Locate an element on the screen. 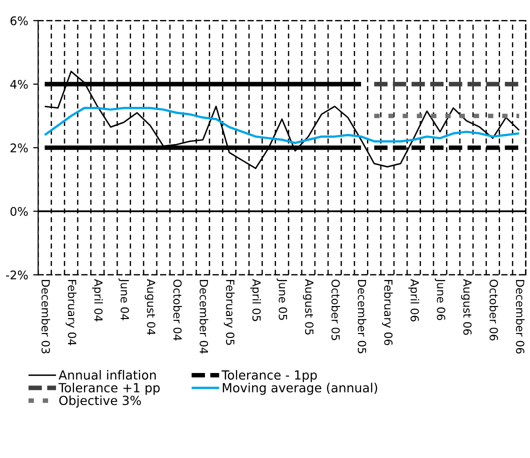  y-tick-label: 0% is located at coordinates (19, 211).